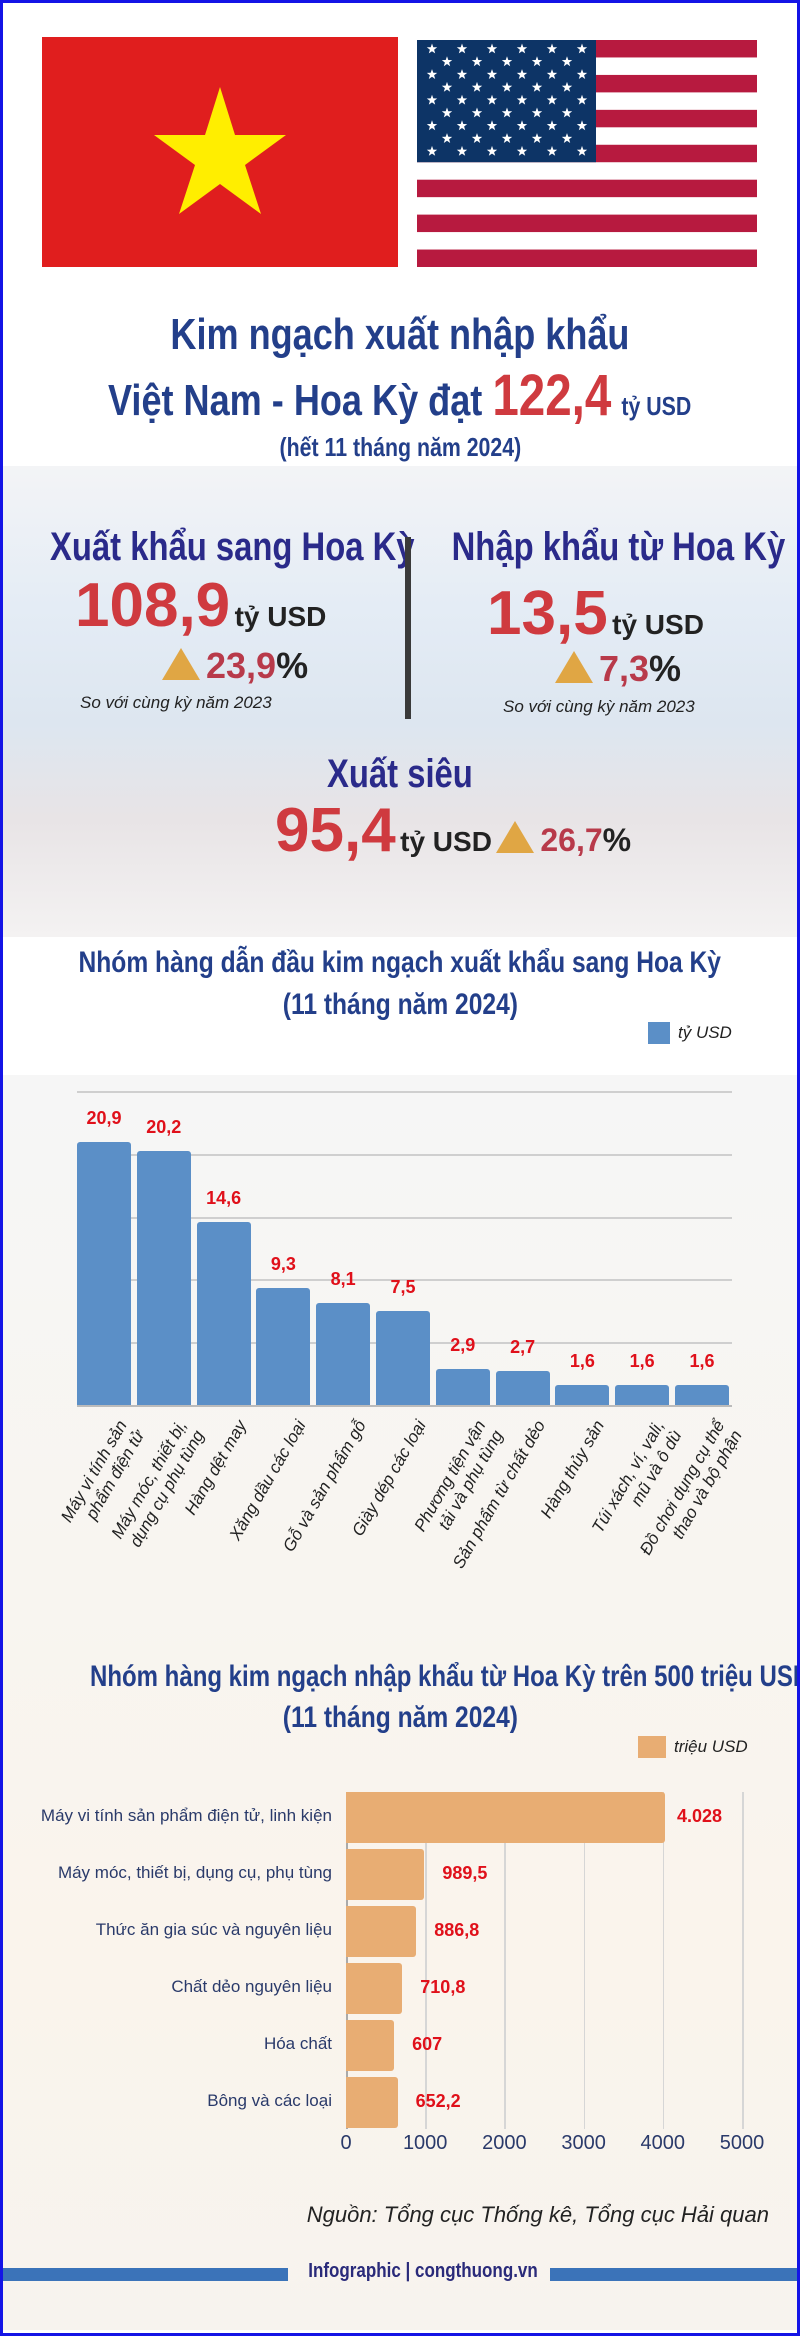  What do you see at coordinates (335, 830) in the screenshot?
I see `surplus-value: 95,4` at bounding box center [335, 830].